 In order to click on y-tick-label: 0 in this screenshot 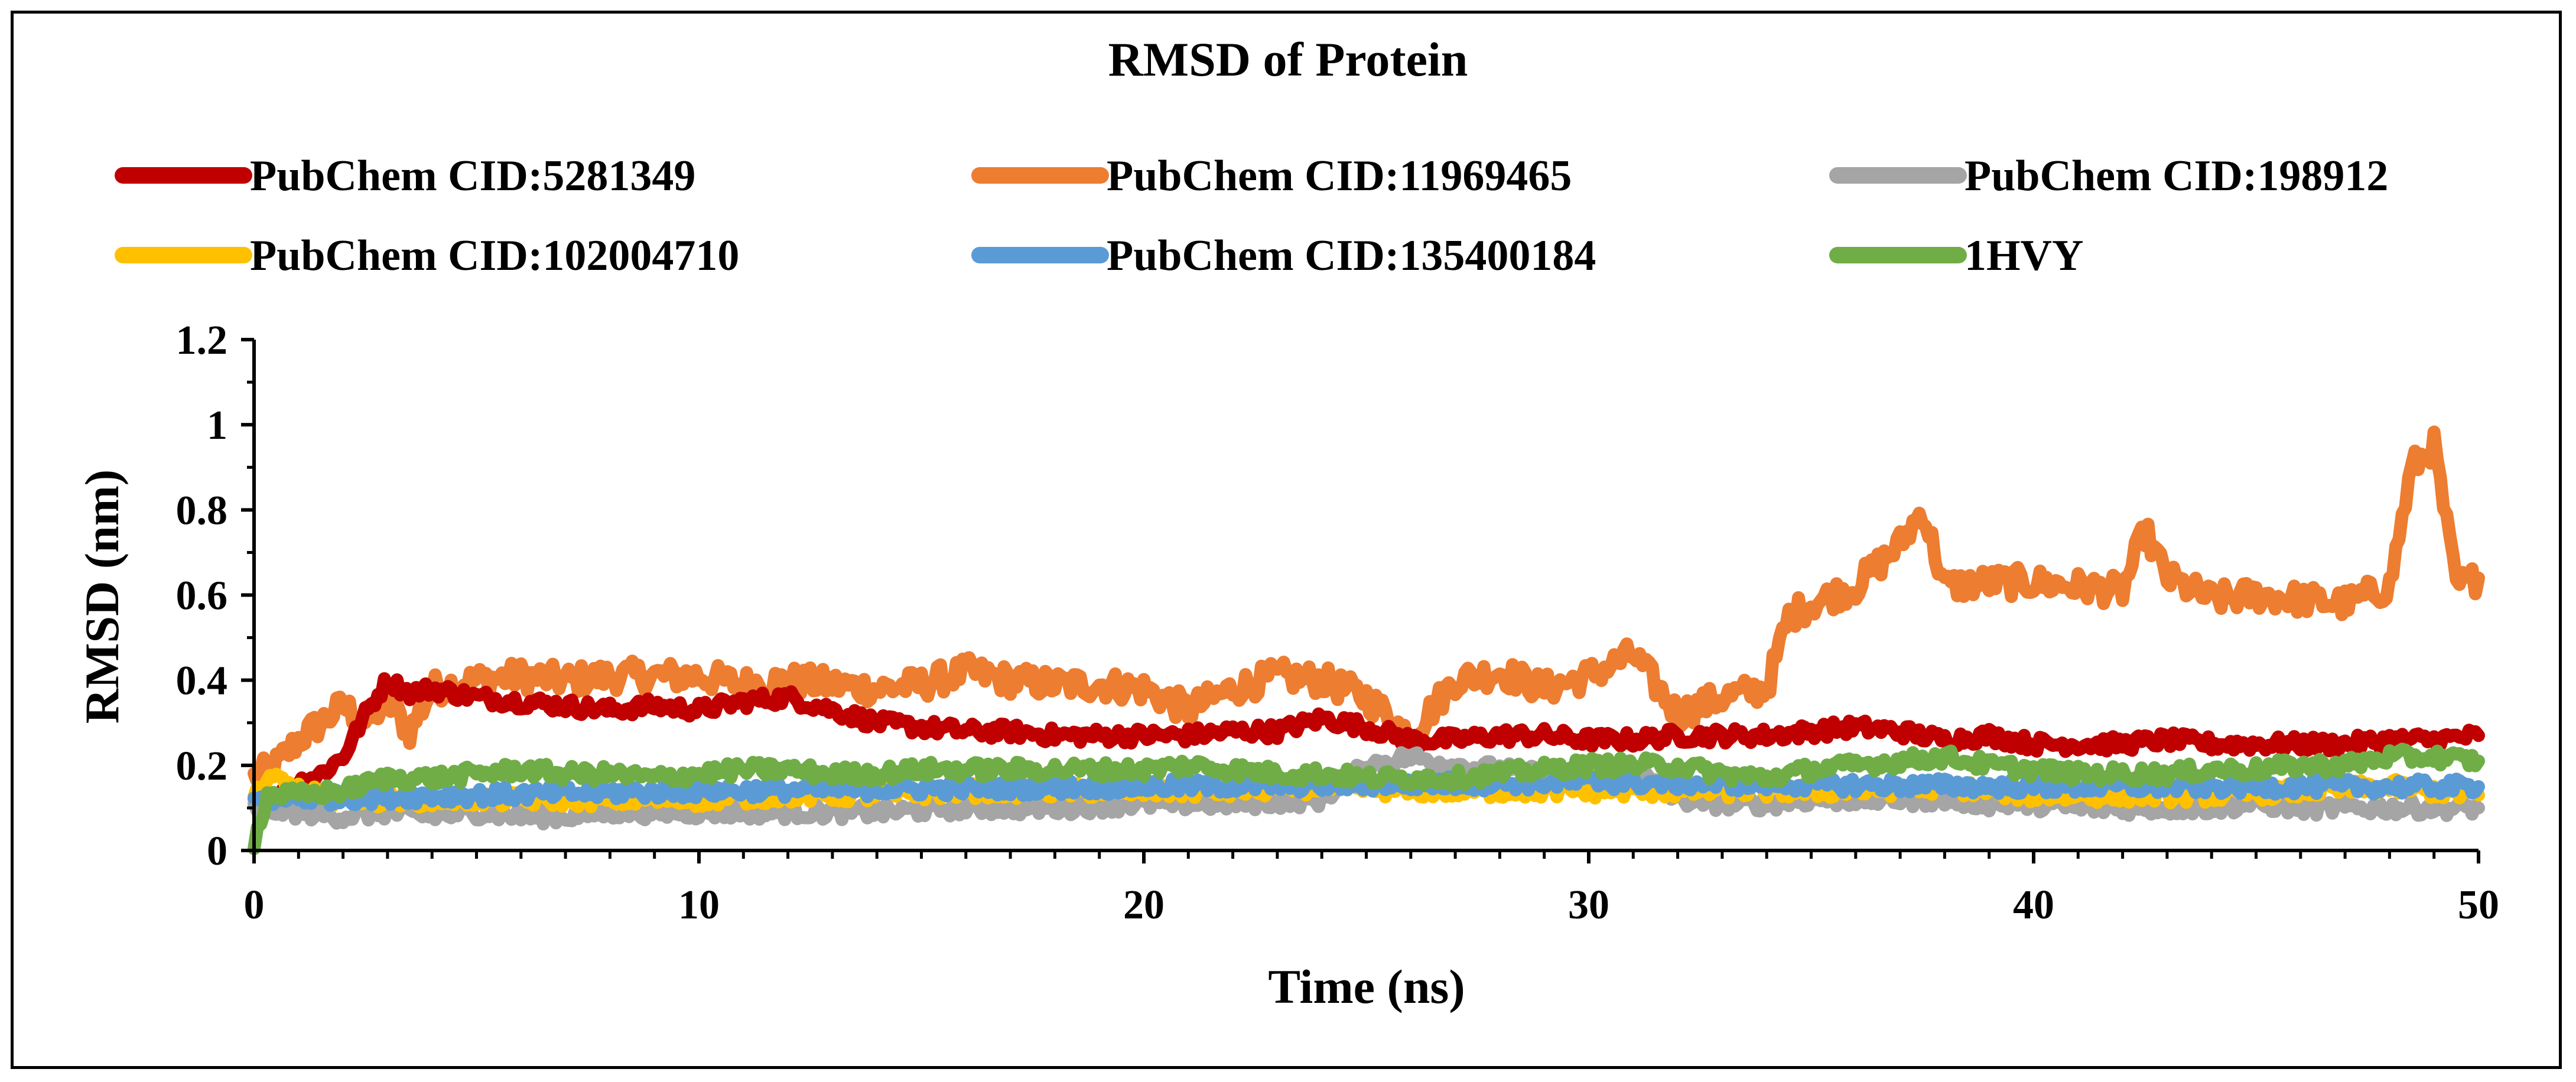, I will do `click(217, 851)`.